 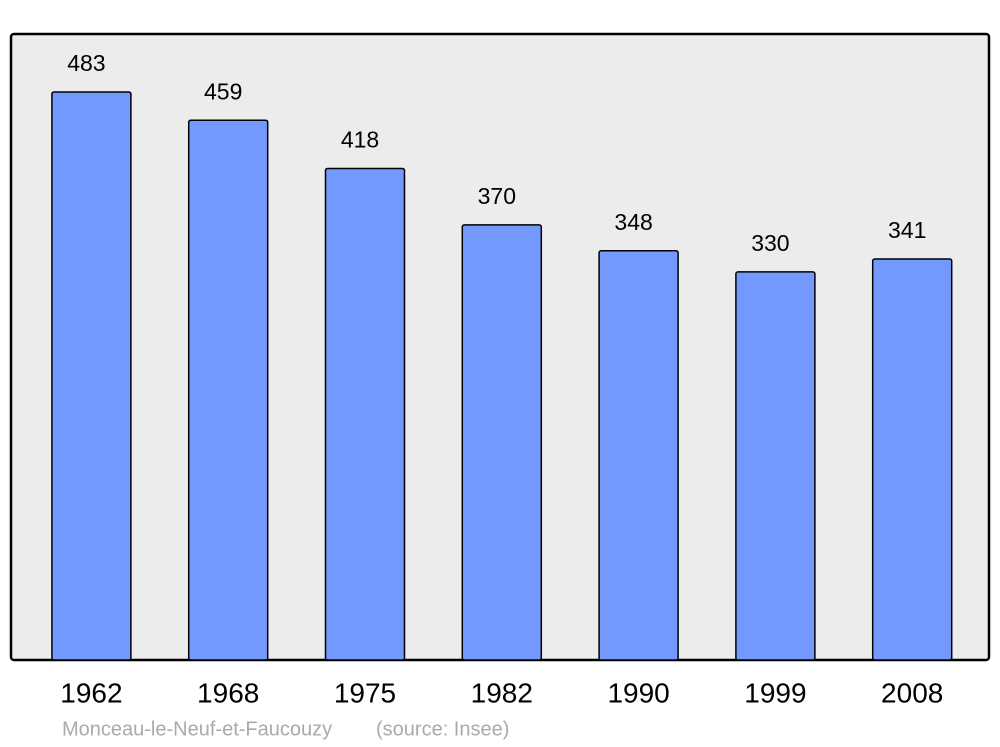 I want to click on value-label: 348, so click(x=633, y=222).